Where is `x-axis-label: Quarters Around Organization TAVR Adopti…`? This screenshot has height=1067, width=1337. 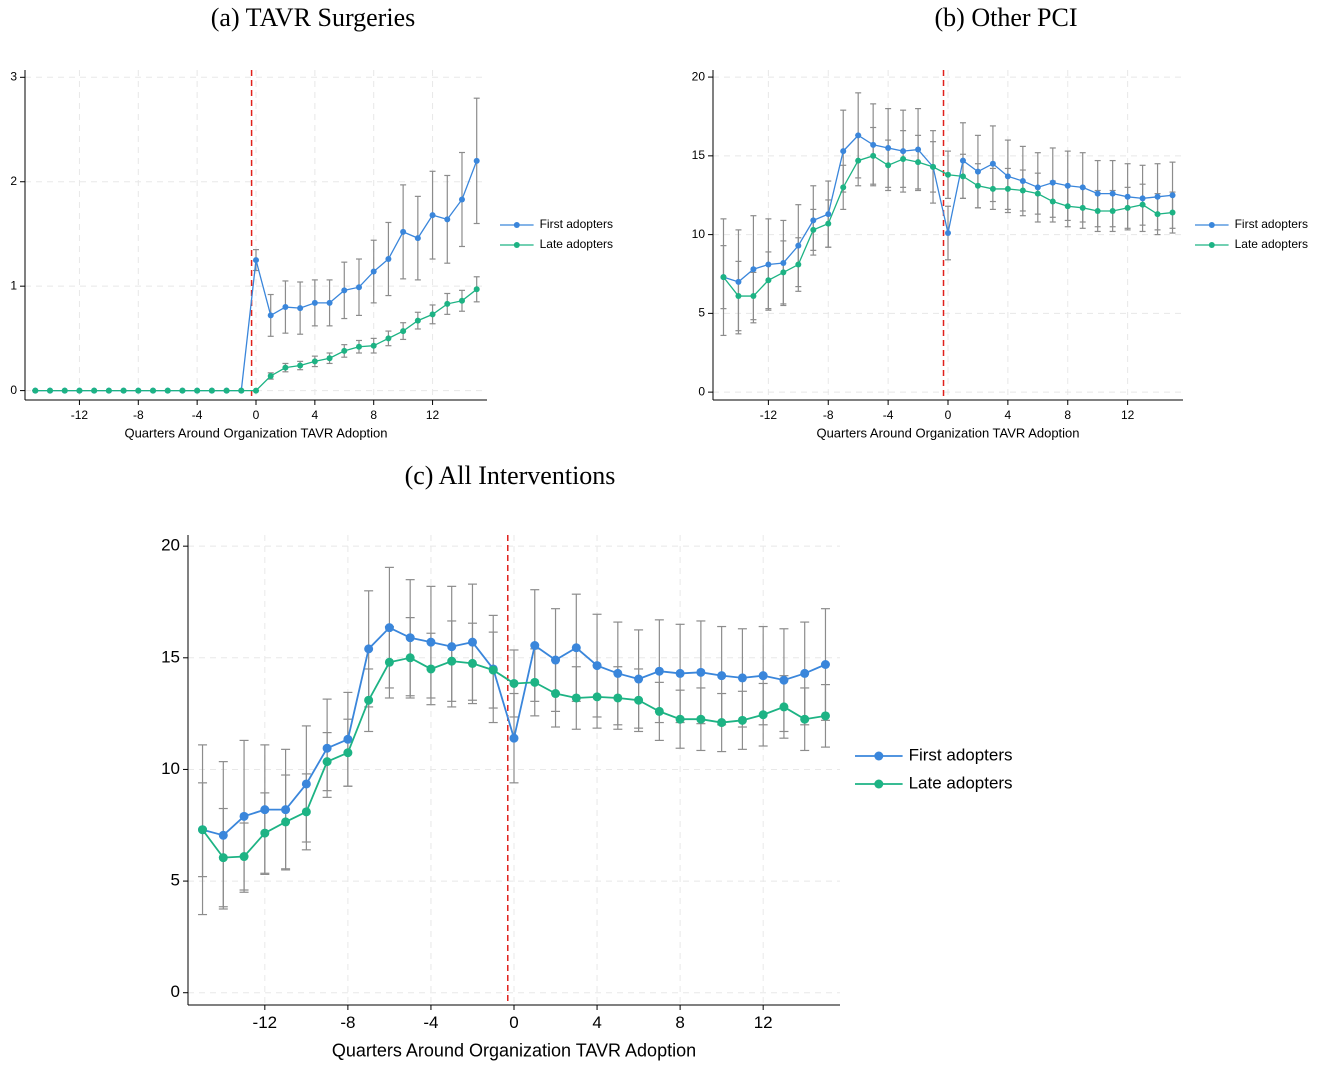
x-axis-label: Quarters Around Organization TAVR Adopti… is located at coordinates (947, 432).